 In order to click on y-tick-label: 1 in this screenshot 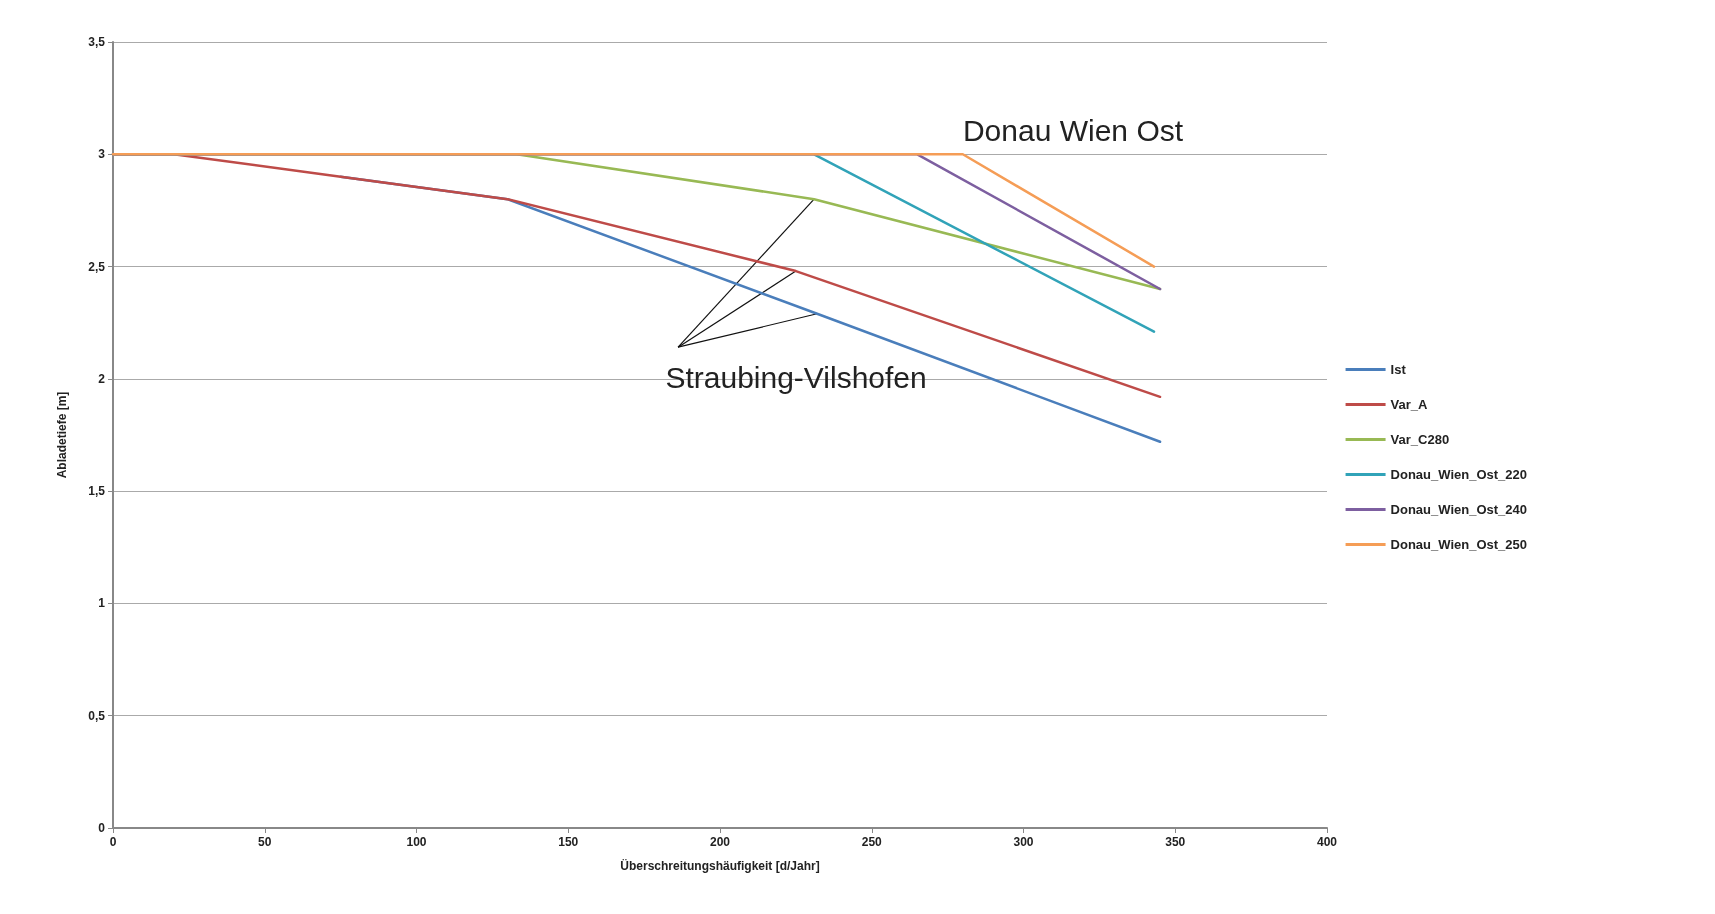, I will do `click(102, 603)`.